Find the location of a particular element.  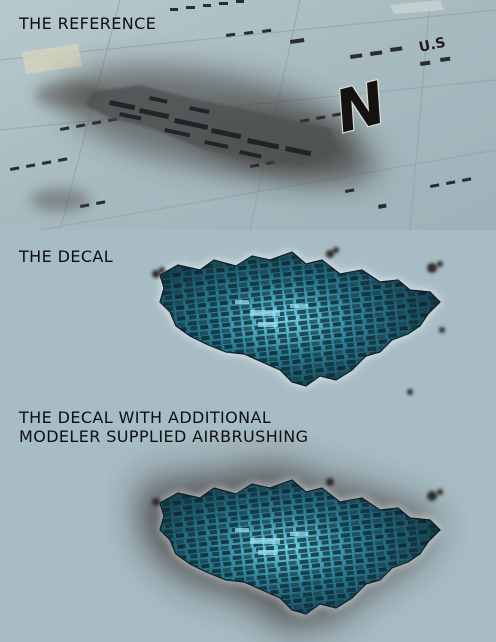

decal-heading: THE DECAL is located at coordinates (66, 256).